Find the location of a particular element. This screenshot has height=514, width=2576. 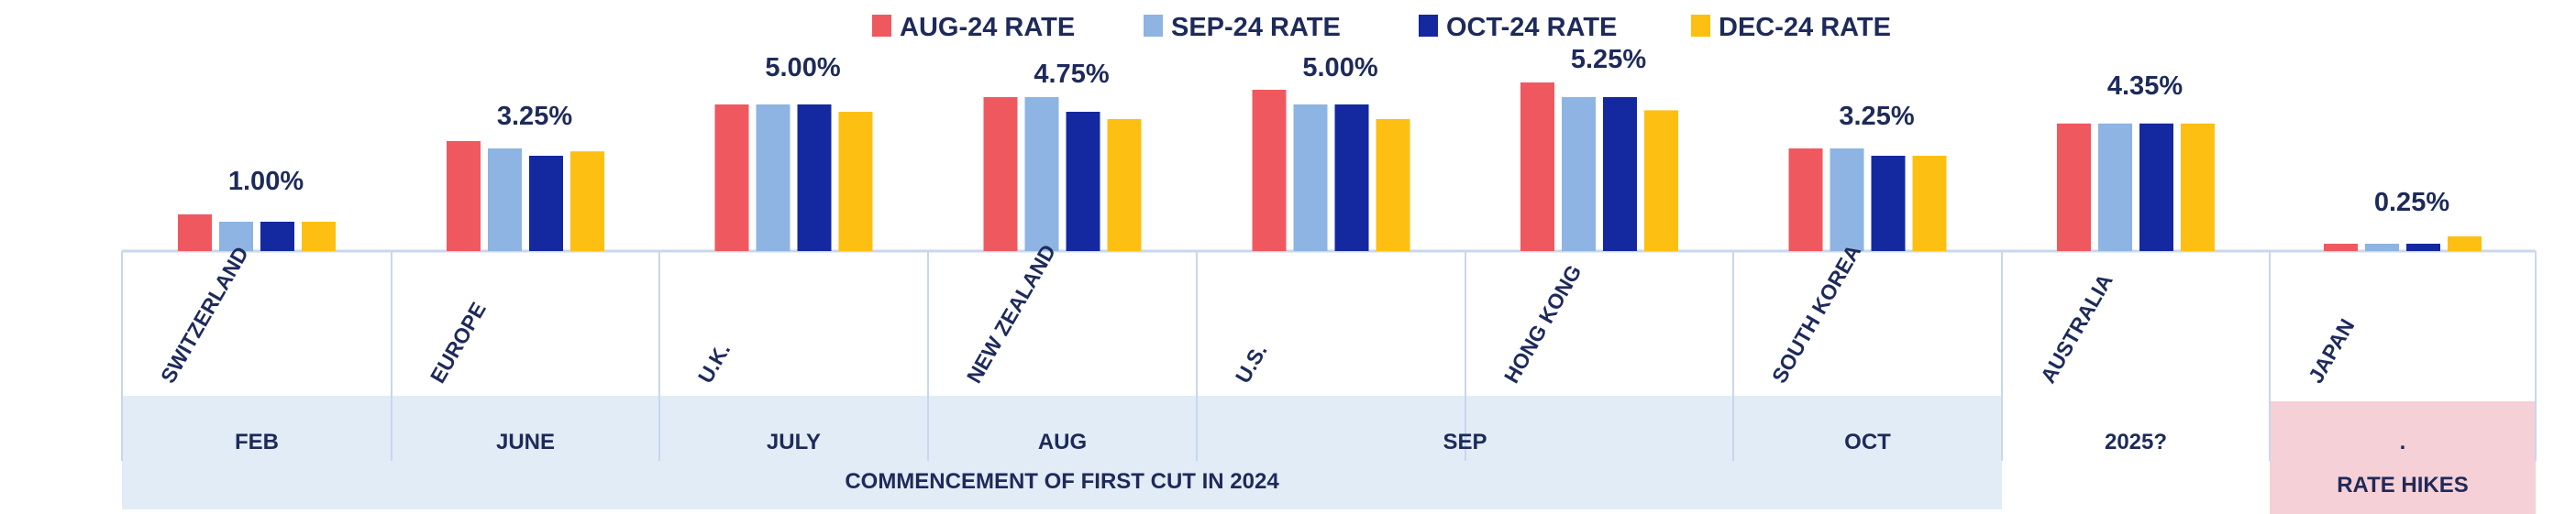

category-label-europe: EUROPE is located at coordinates (458, 342).